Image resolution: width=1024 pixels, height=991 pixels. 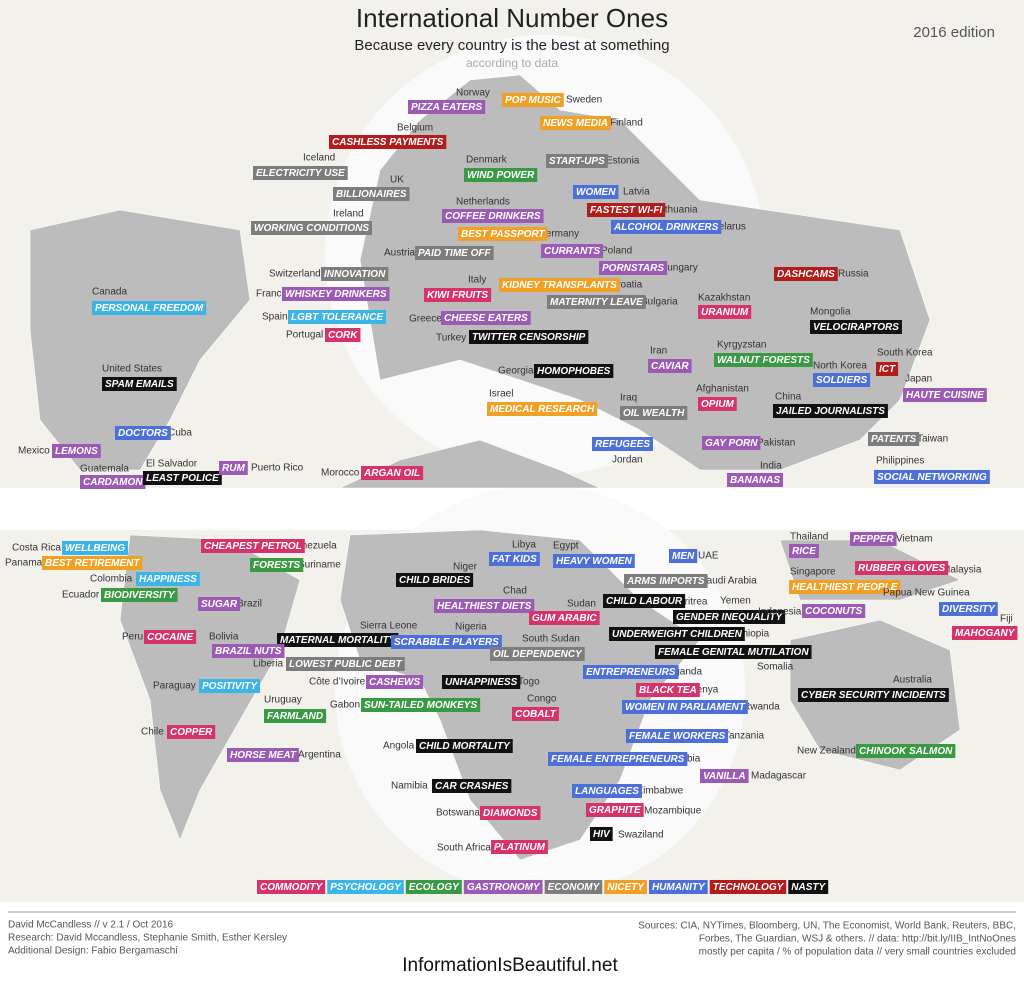 What do you see at coordinates (581, 604) in the screenshot?
I see `country-name: Sudan` at bounding box center [581, 604].